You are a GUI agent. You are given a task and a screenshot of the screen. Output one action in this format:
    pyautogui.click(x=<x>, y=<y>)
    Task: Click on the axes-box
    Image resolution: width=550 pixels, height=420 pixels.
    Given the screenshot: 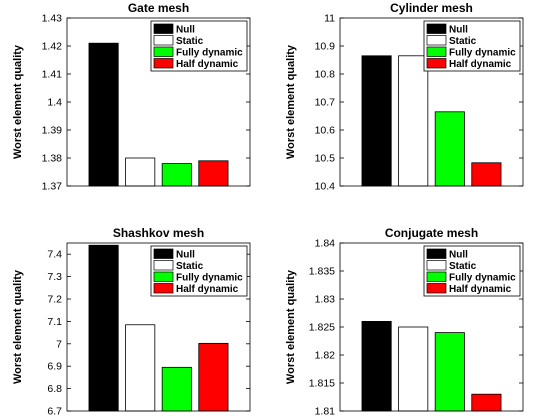 What is the action you would take?
    pyautogui.click(x=158, y=327)
    